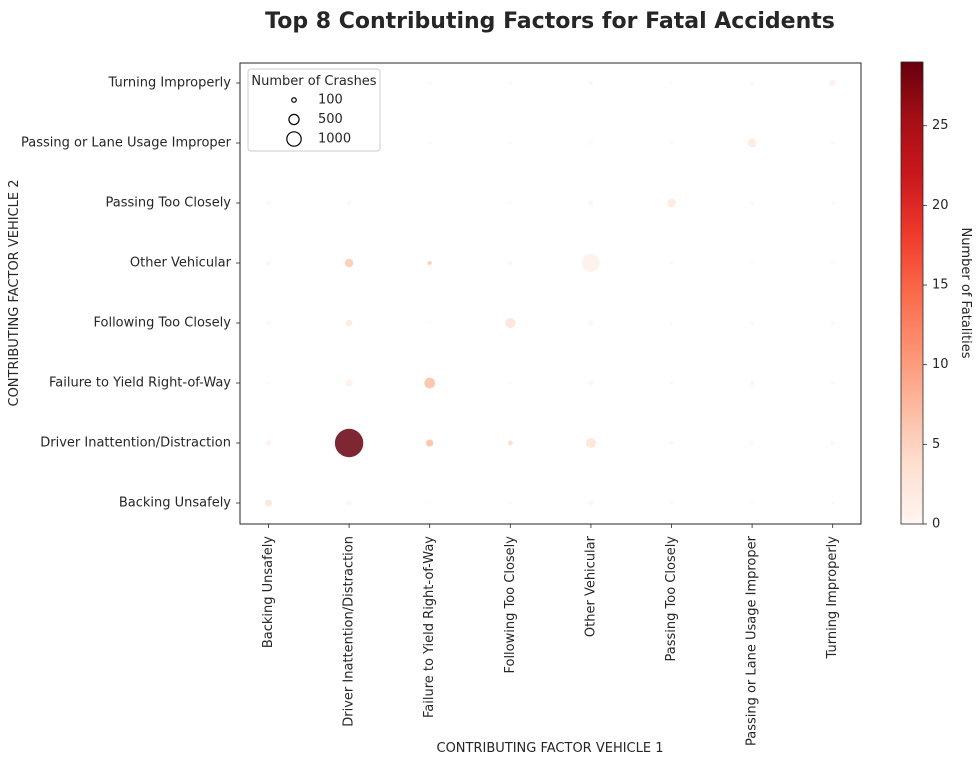  Describe the element at coordinates (832, 598) in the screenshot. I see `x-tick-label: Turning Improperly` at that location.